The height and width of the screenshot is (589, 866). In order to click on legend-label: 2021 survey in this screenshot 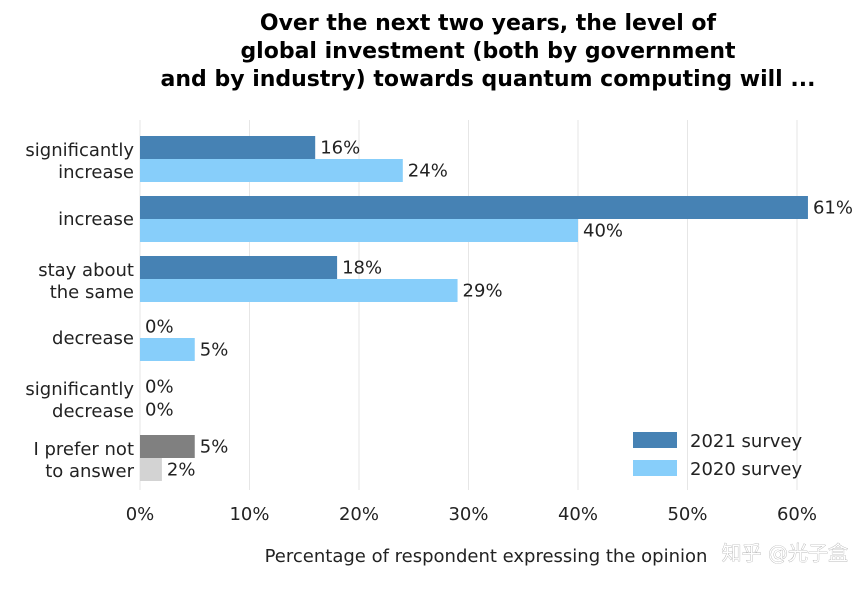, I will do `click(746, 441)`.